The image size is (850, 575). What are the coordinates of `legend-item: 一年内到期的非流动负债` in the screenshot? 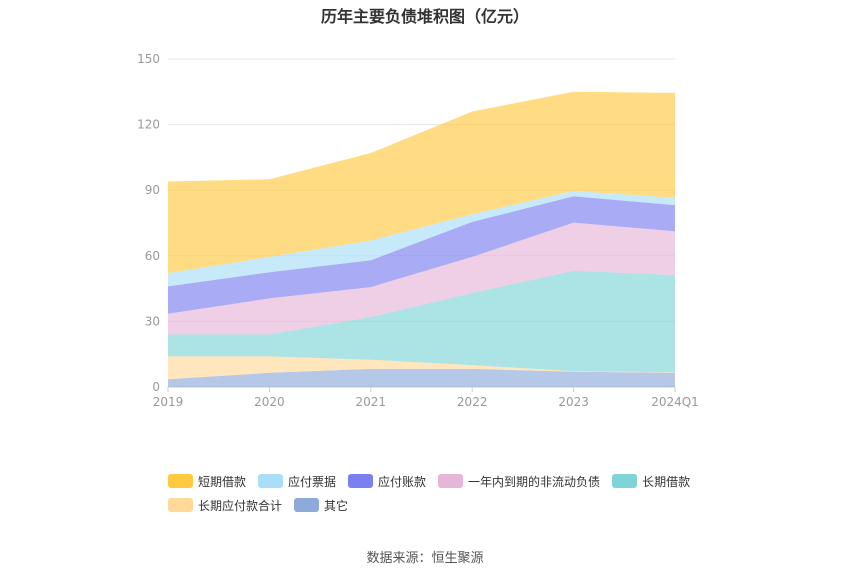 It's located at (519, 481).